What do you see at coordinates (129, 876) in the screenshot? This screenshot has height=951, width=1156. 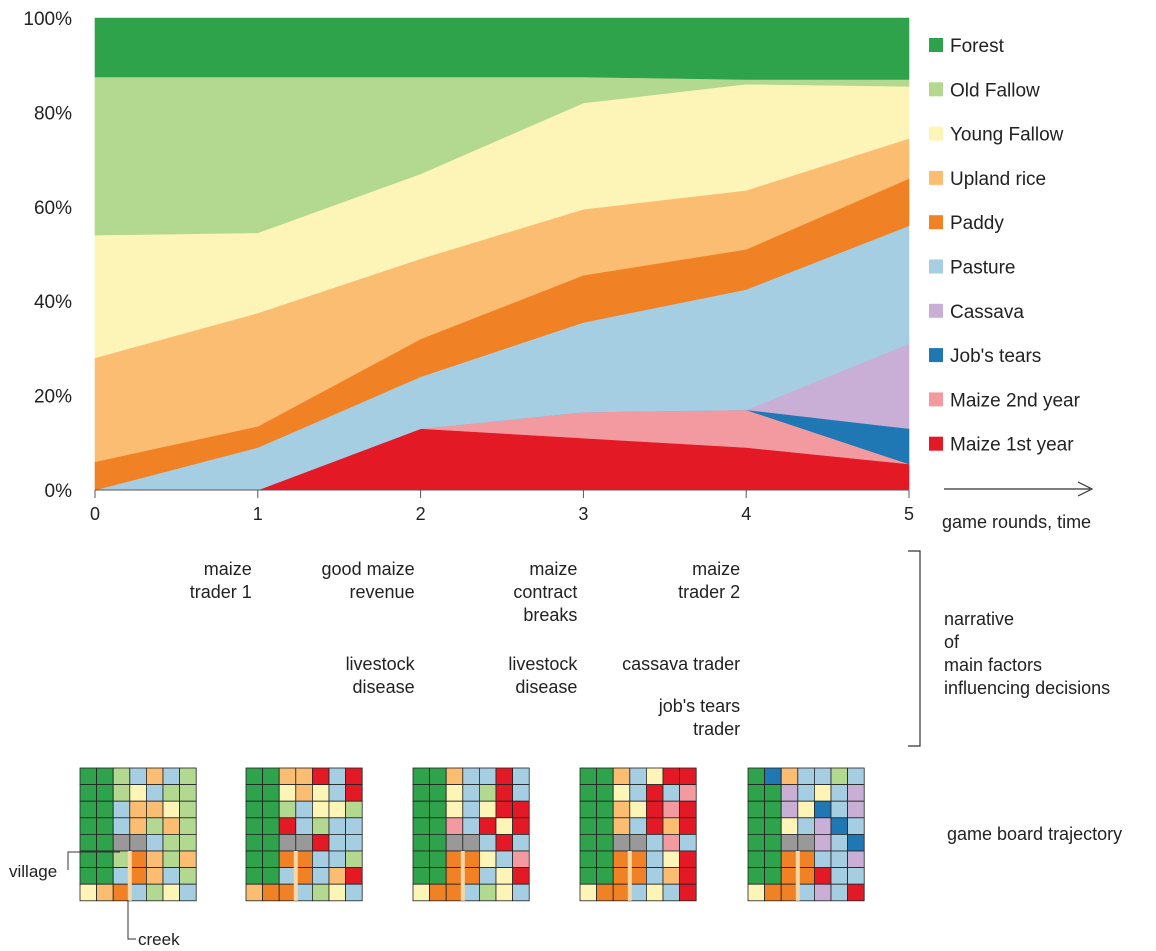 I see `creek-stripe` at bounding box center [129, 876].